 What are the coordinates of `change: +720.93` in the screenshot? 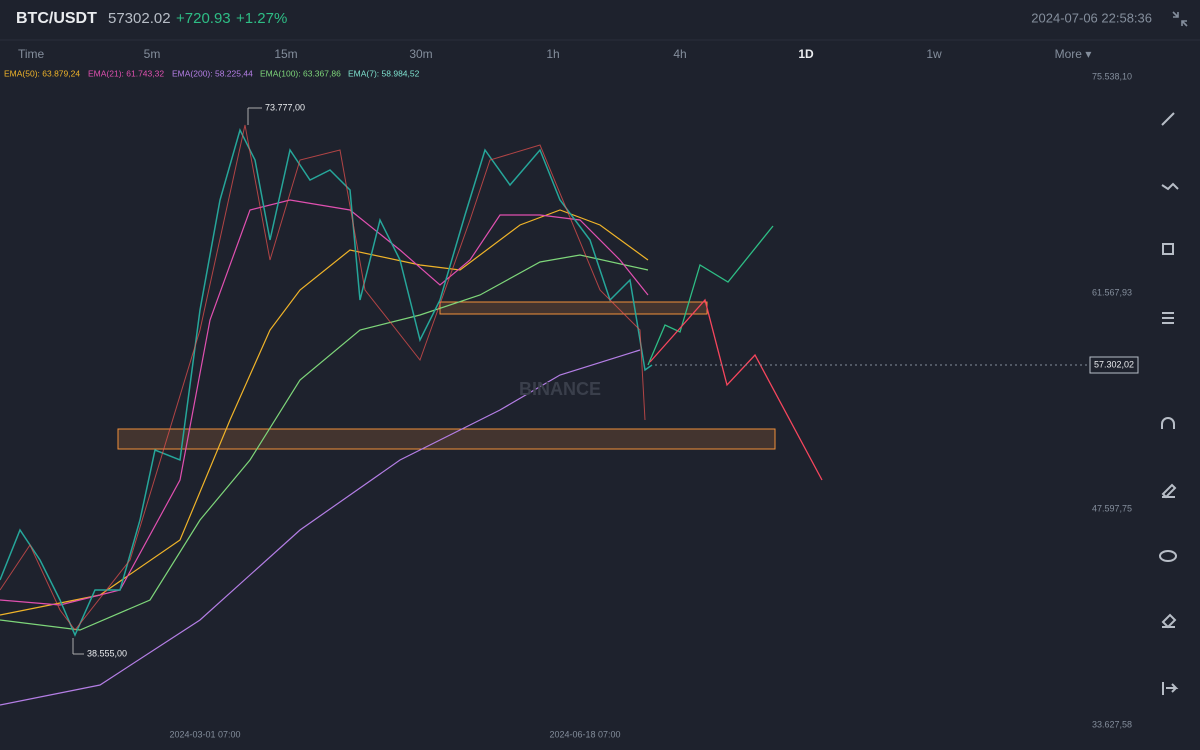 It's located at (203, 18).